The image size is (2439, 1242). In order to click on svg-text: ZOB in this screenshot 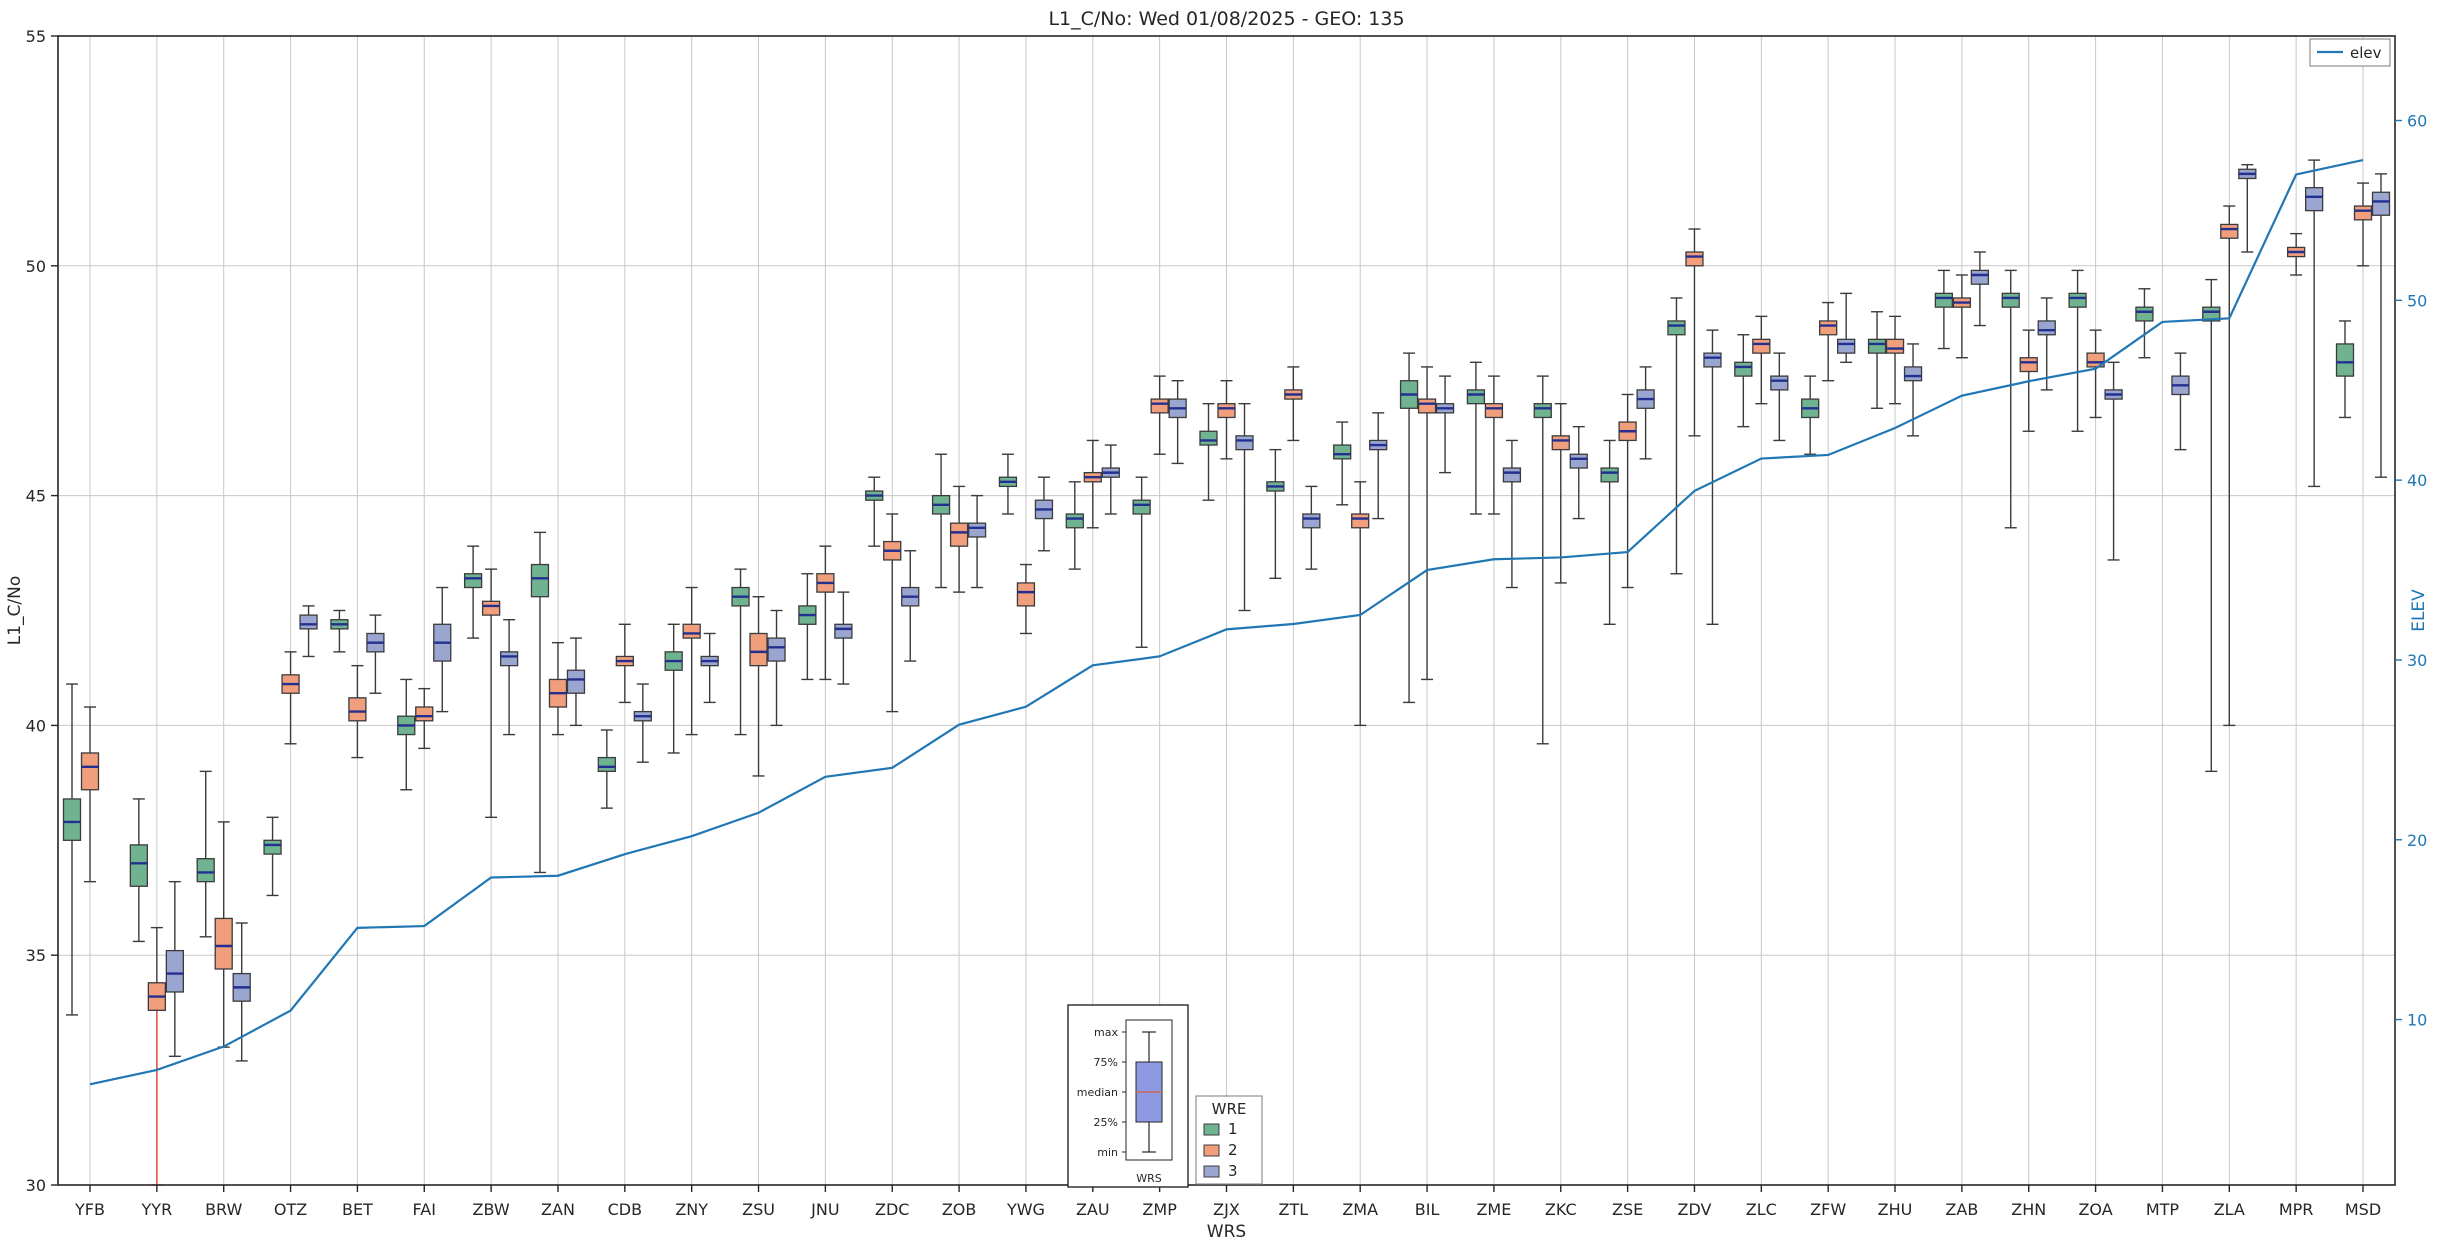, I will do `click(959, 1209)`.